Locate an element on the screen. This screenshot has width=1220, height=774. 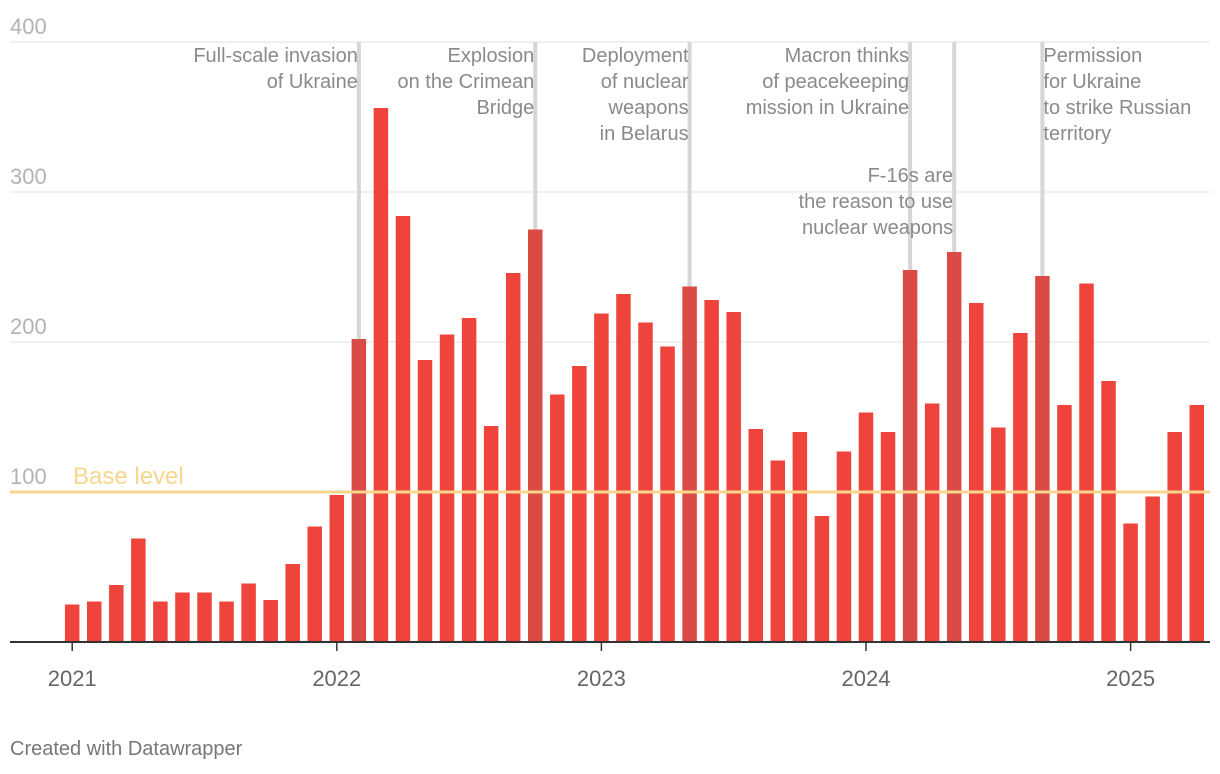
y-tick-label-300: 300 is located at coordinates (28, 176).